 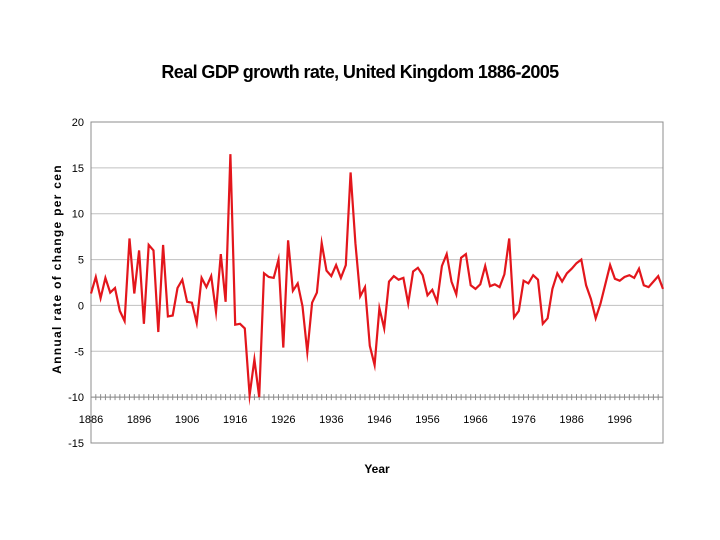 I want to click on x-tick-label: 1996, so click(x=619, y=420).